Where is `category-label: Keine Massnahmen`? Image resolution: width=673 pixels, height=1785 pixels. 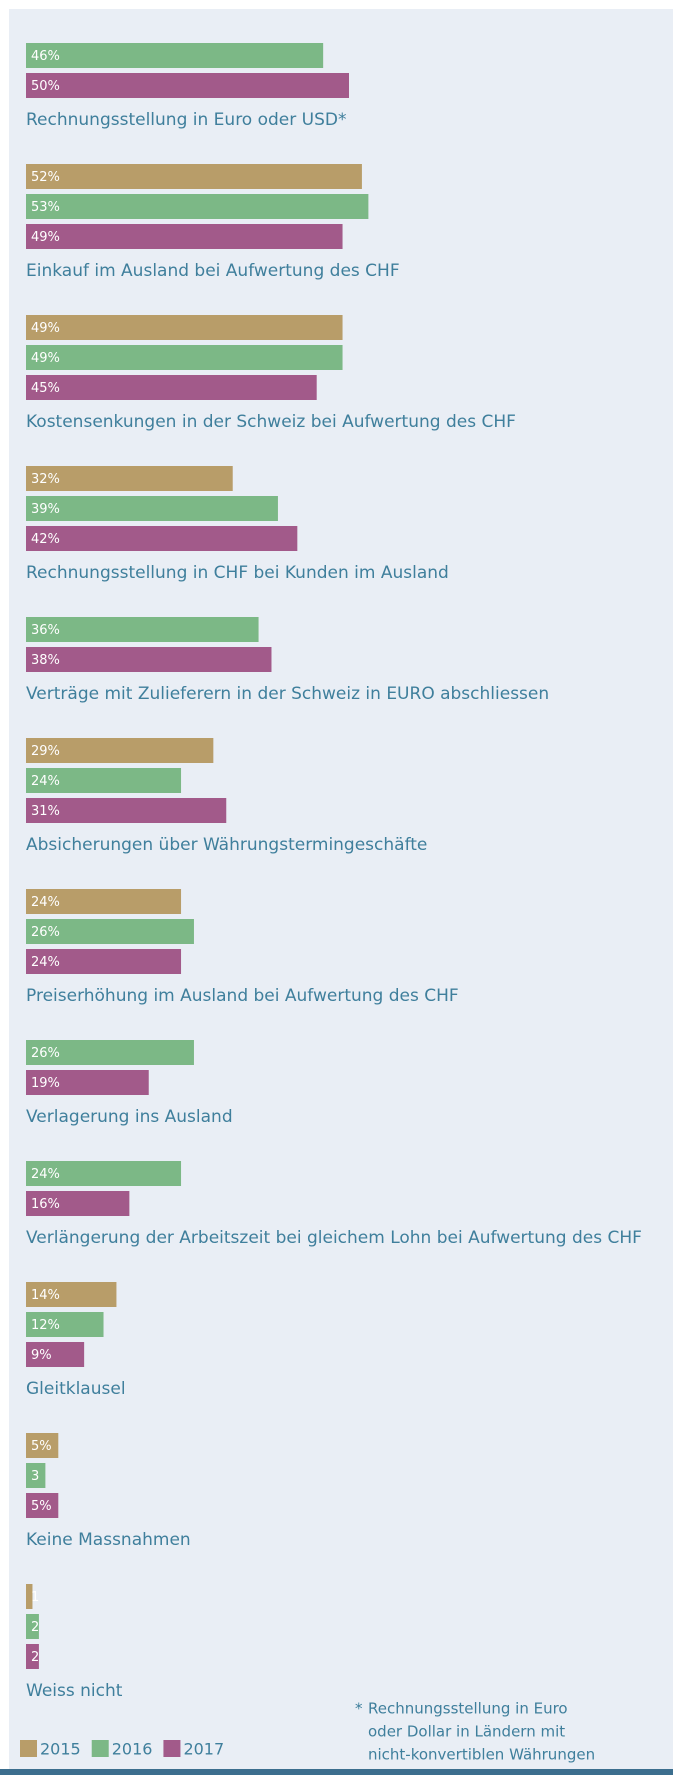
category-label: Keine Massnahmen is located at coordinates (108, 1540).